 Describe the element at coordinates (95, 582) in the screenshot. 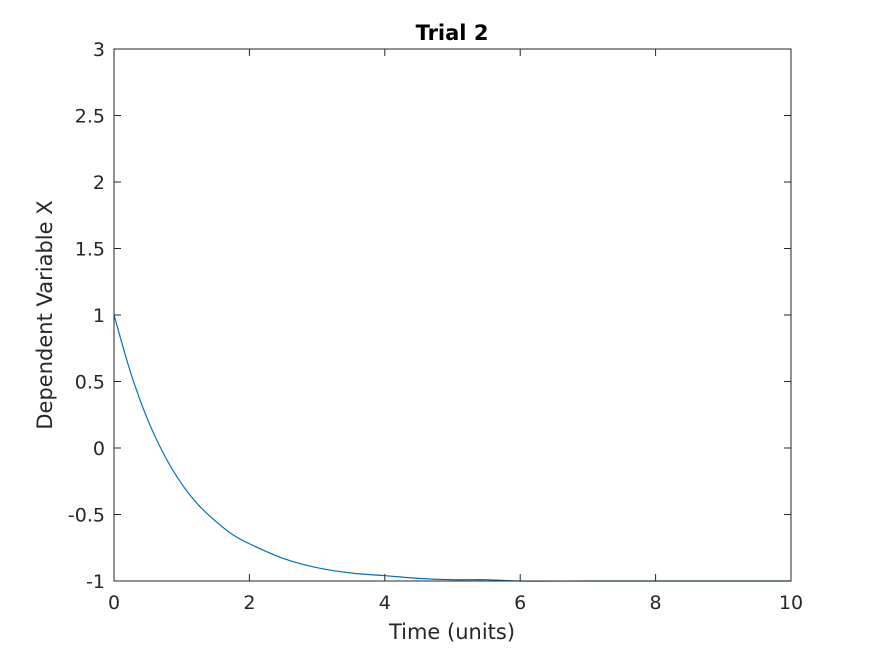

I see `y-tick-label: -1` at that location.